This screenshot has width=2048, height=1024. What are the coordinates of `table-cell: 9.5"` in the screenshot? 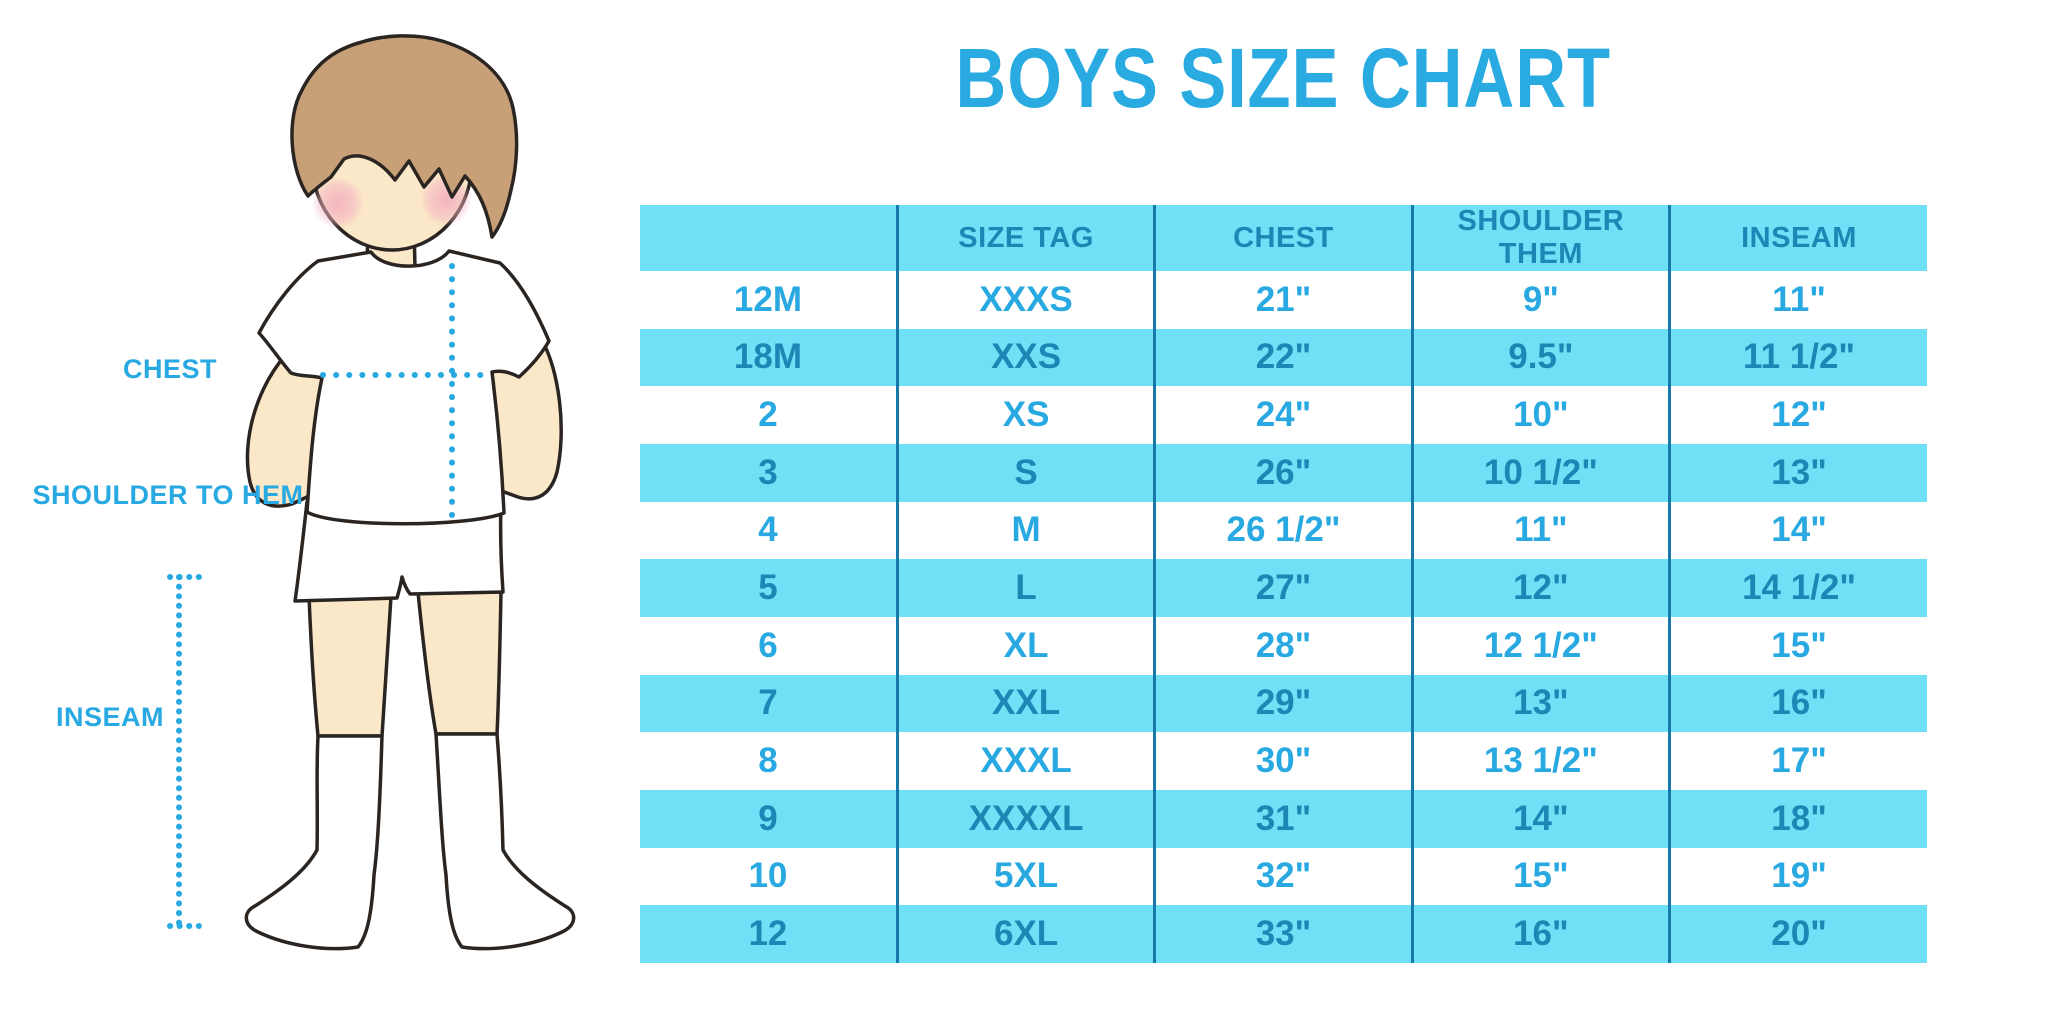 It's located at (1540, 357).